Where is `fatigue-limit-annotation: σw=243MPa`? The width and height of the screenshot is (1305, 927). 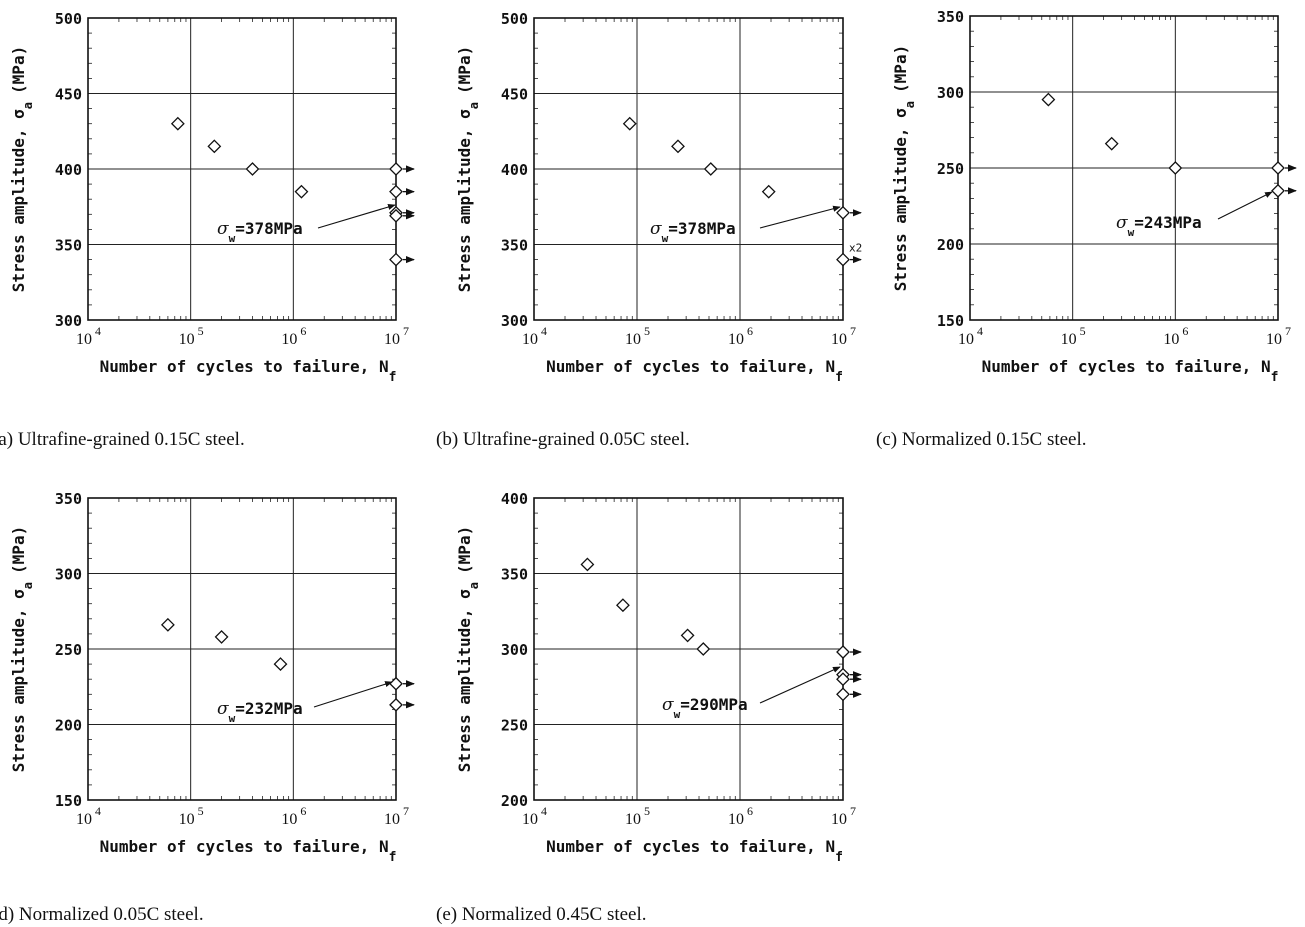 fatigue-limit-annotation: σw=243MPa is located at coordinates (1159, 226).